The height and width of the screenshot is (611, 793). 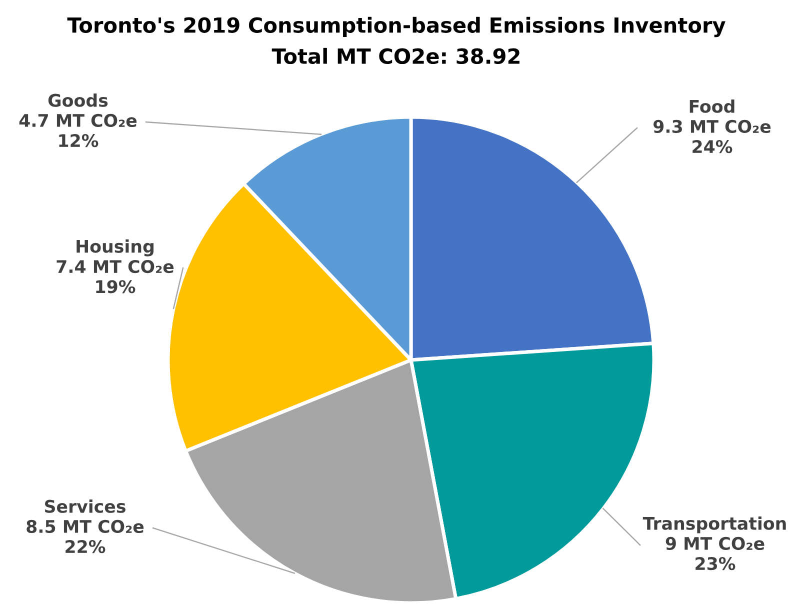 What do you see at coordinates (115, 277) in the screenshot?
I see `data-label: 7.4 MT CO₂e 19%` at bounding box center [115, 277].